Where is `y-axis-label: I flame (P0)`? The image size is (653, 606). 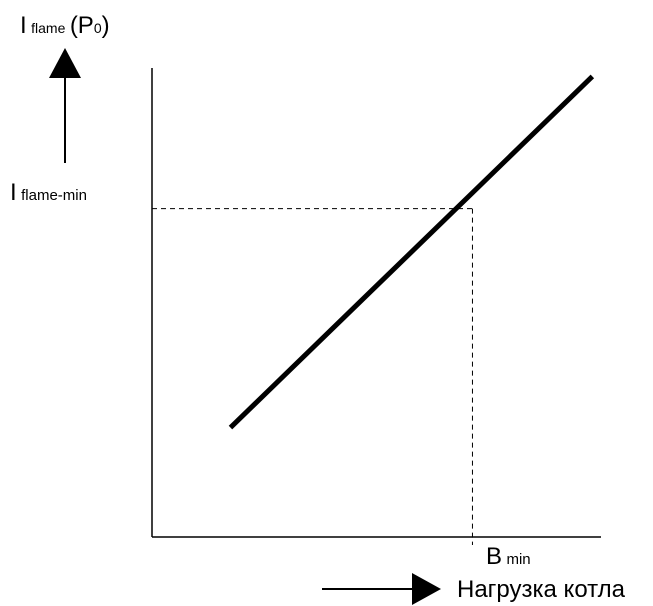 y-axis-label: I flame (P0) is located at coordinates (65, 26).